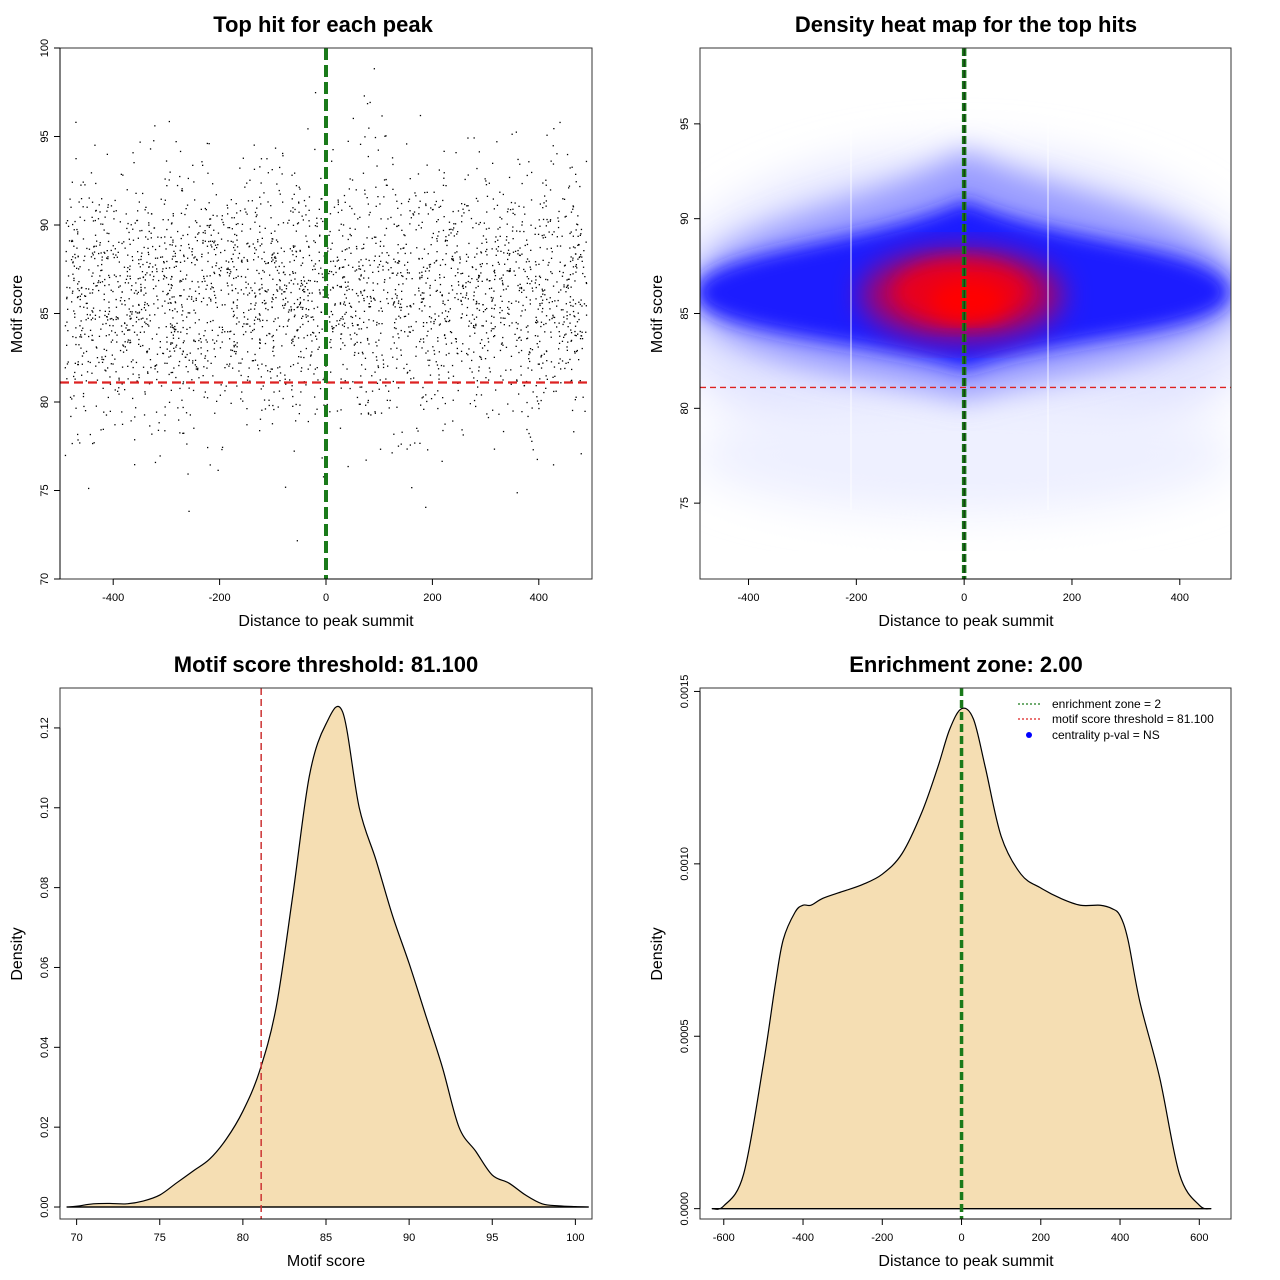  I want to click on distance-density-title: Enrichment zone: 2.00, so click(966, 664).